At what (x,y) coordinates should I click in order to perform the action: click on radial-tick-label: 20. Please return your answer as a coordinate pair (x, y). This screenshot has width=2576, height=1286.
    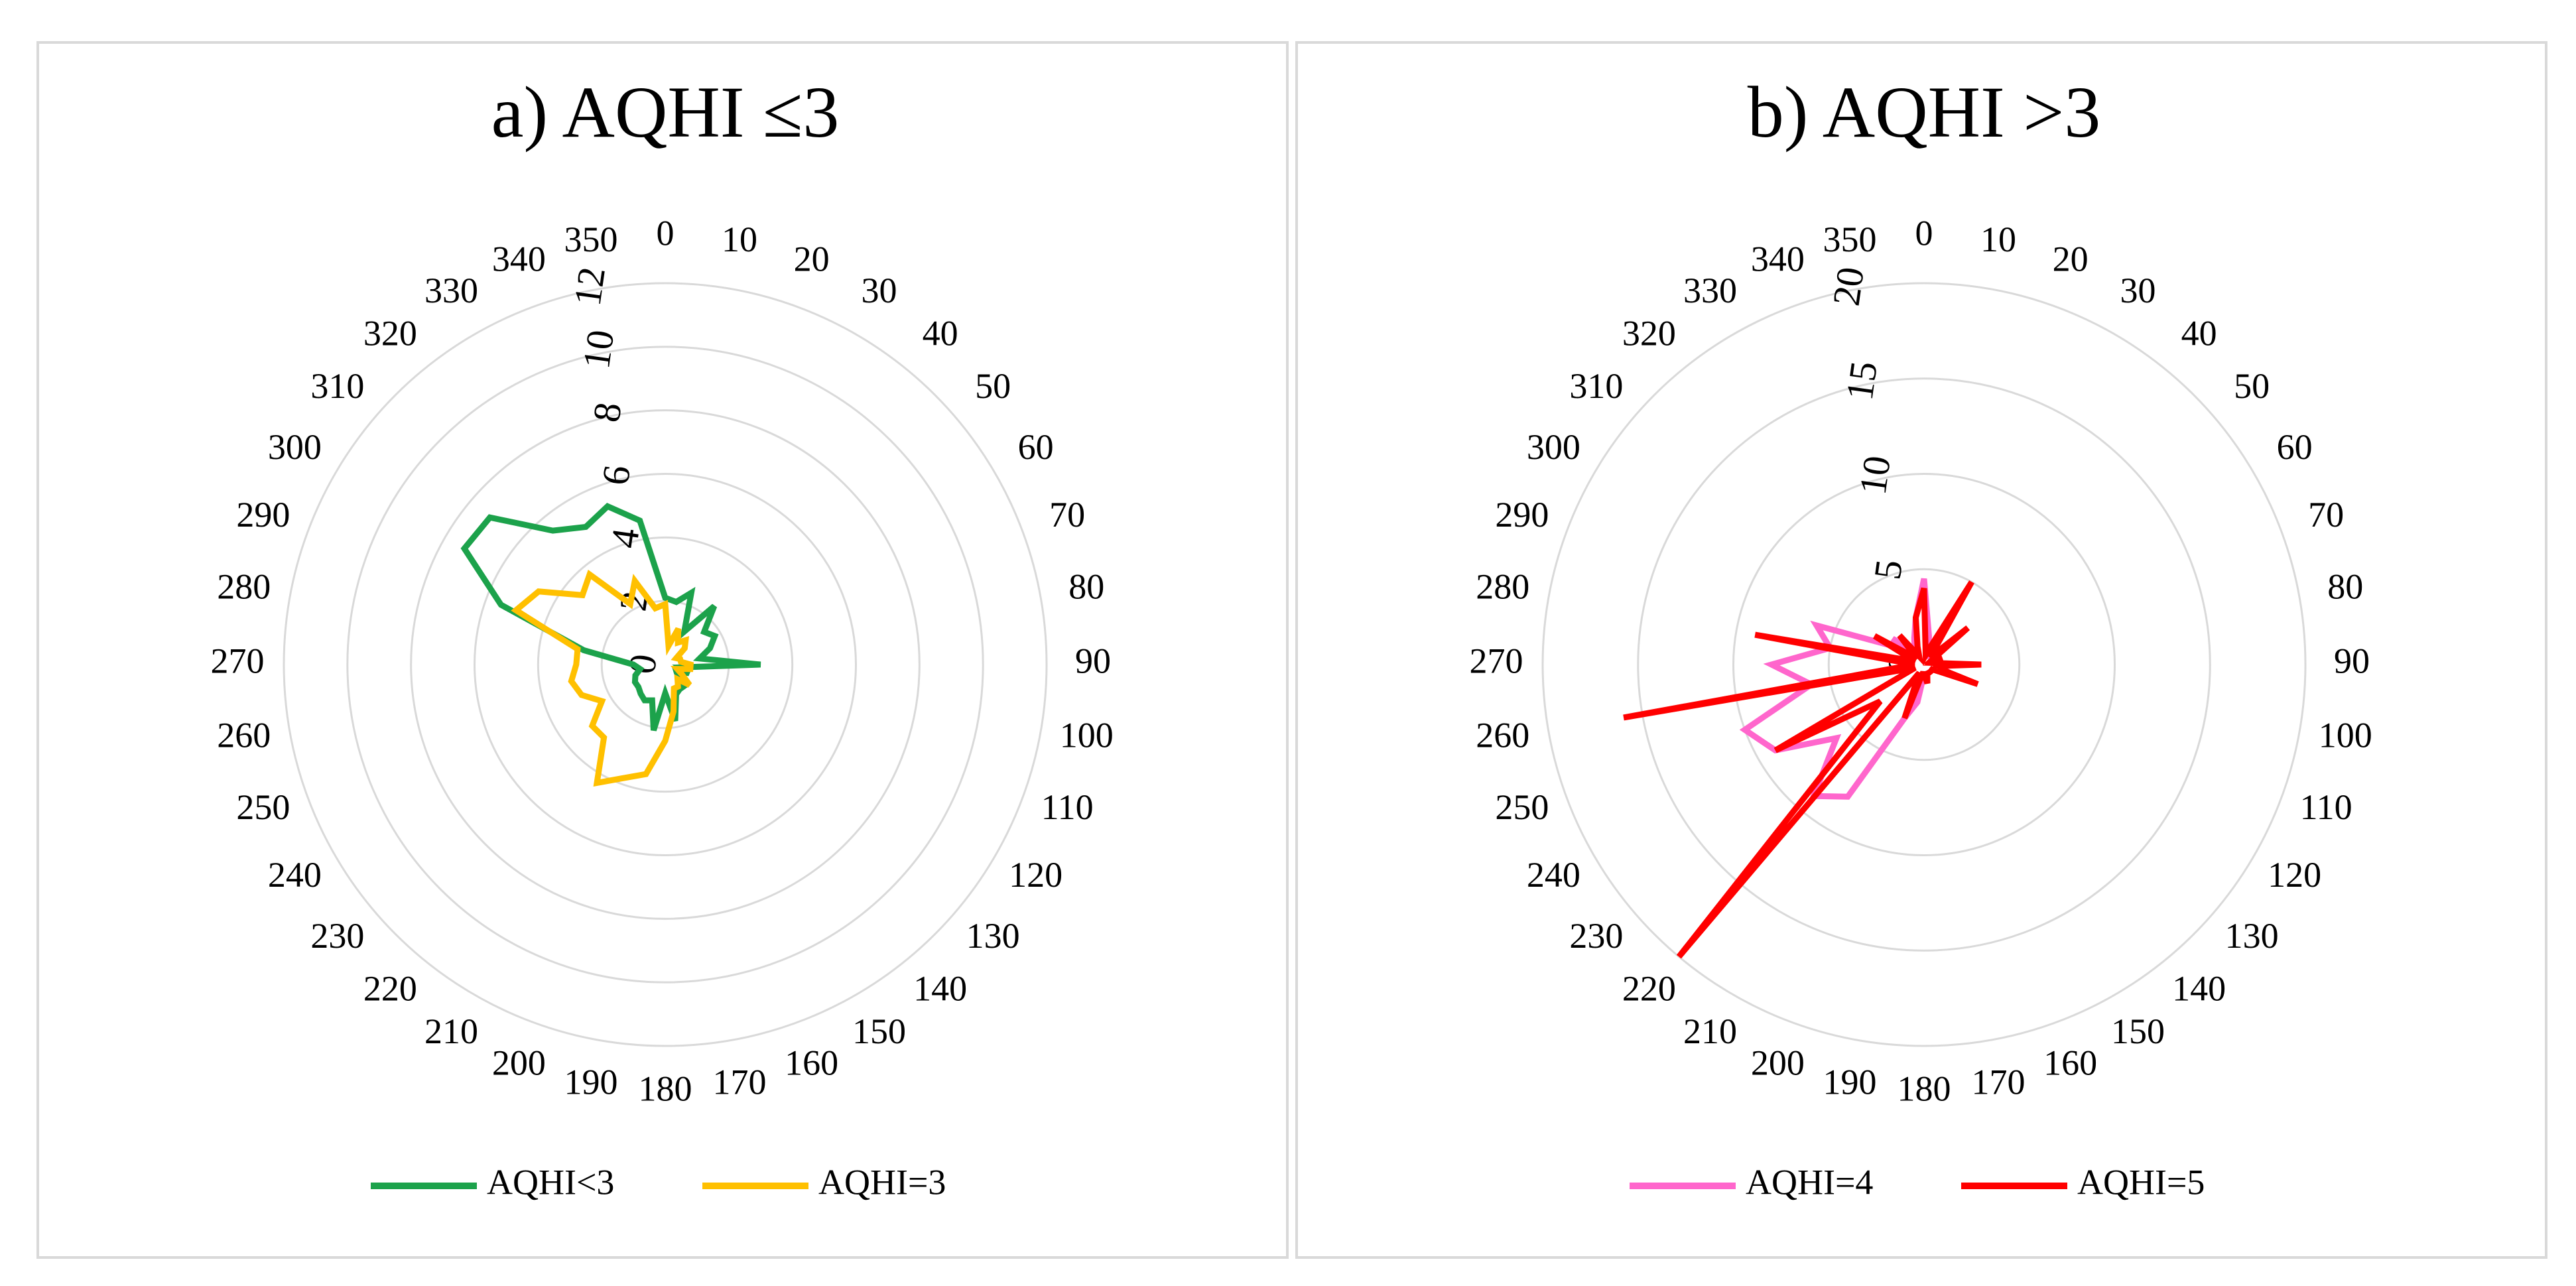
    Looking at the image, I should click on (1849, 286).